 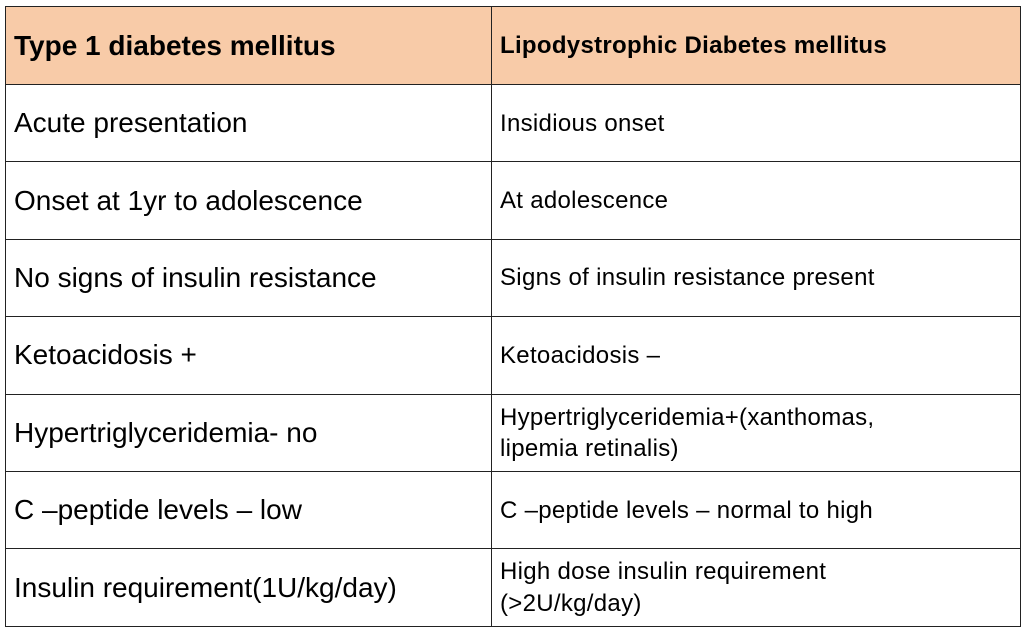 I want to click on table-cell: Acute presentation, so click(x=248, y=123).